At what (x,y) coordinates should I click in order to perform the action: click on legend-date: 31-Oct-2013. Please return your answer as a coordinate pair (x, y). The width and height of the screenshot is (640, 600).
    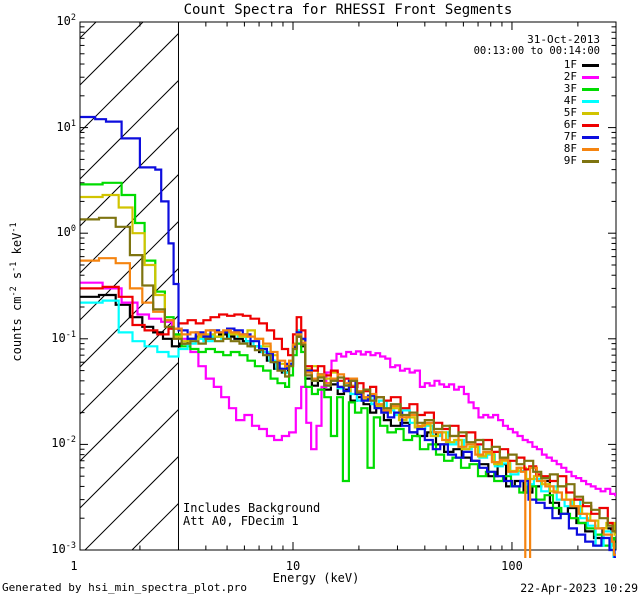
    Looking at the image, I should click on (563, 39).